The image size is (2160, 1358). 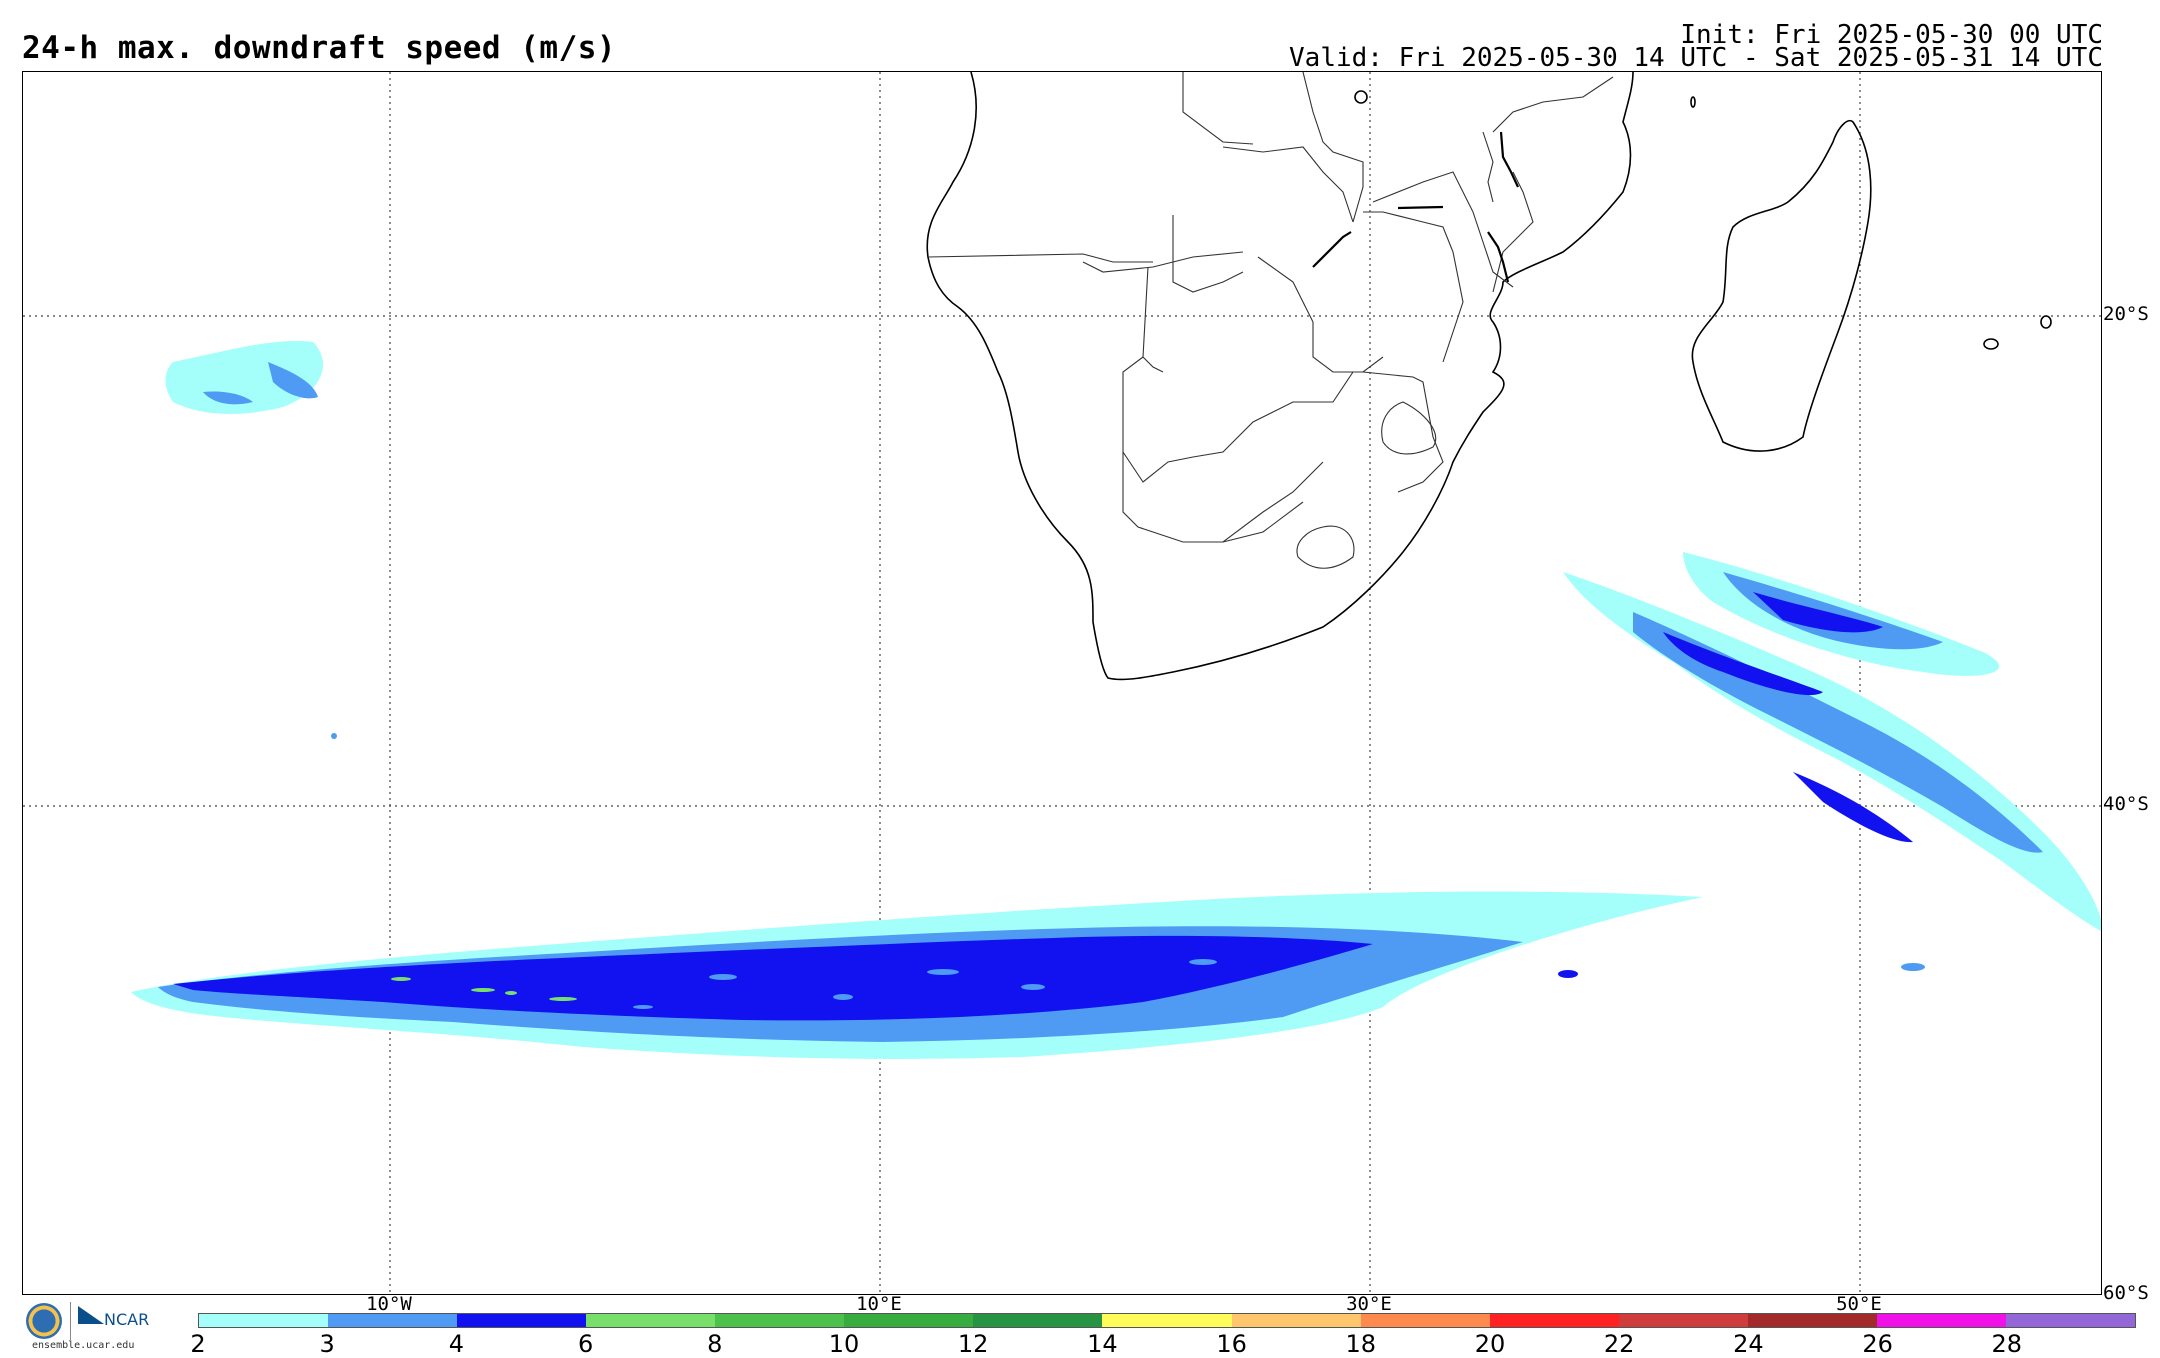 What do you see at coordinates (1877, 1344) in the screenshot?
I see `colorbar-tick-label: 26` at bounding box center [1877, 1344].